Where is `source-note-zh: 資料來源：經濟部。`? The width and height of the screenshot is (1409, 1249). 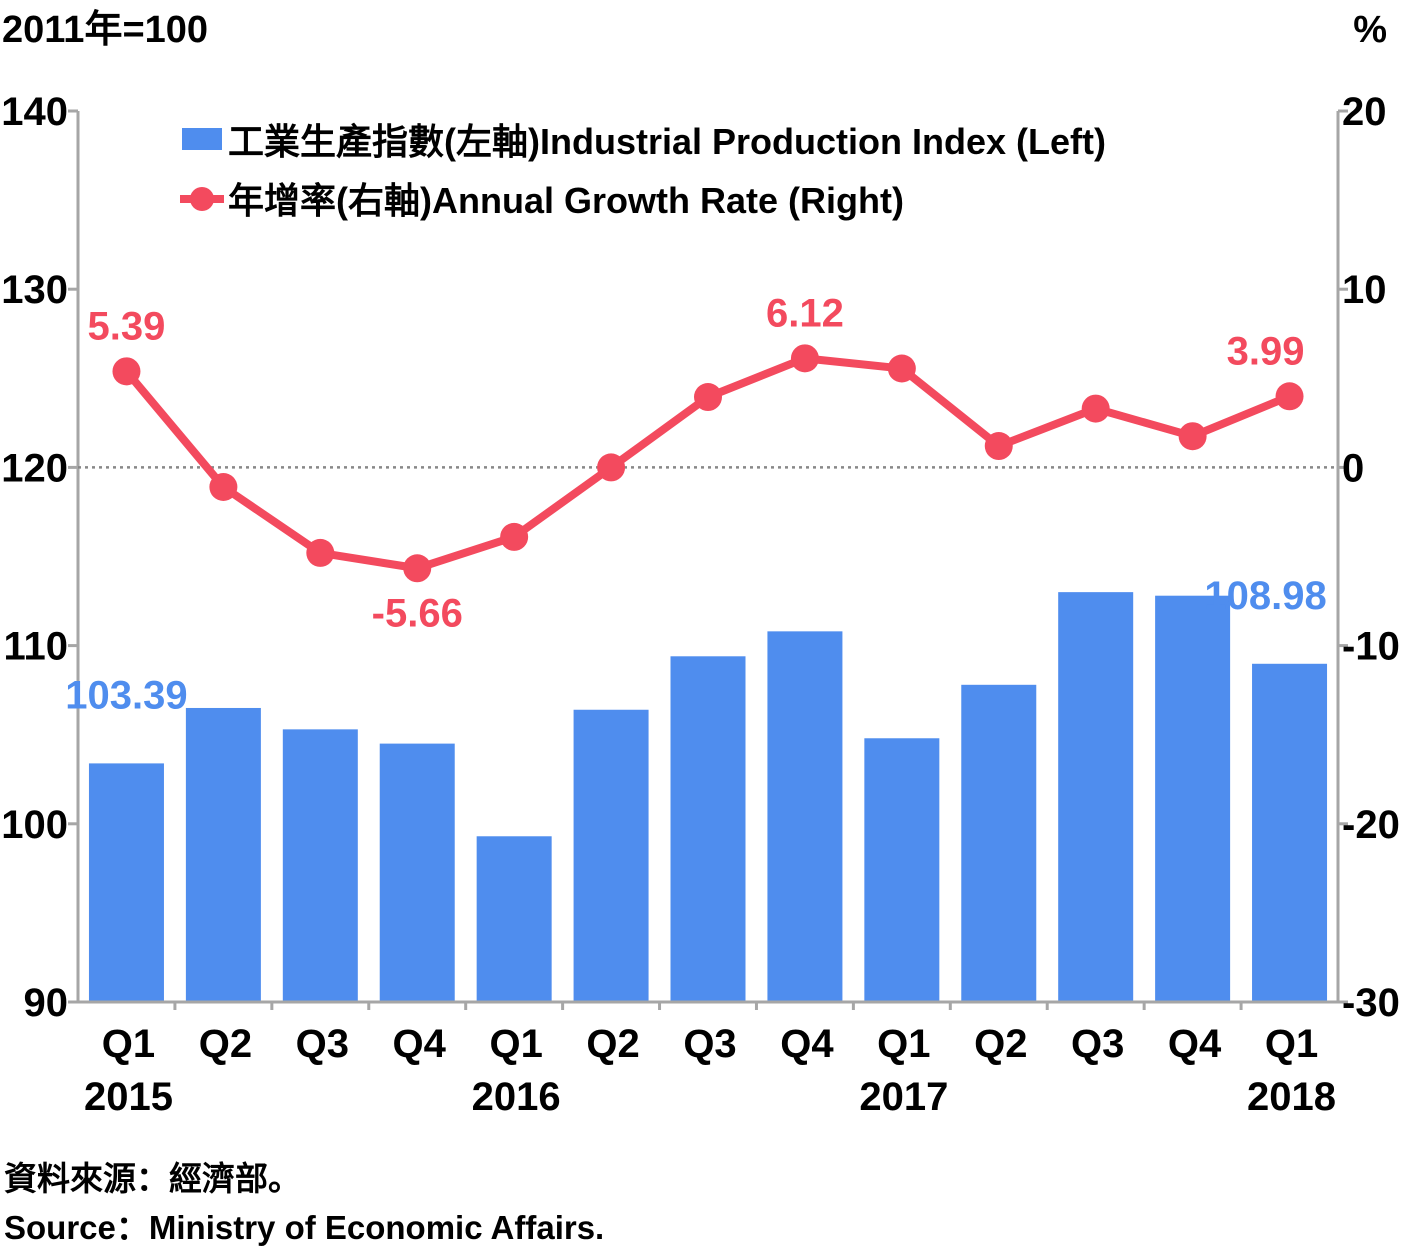
source-note-zh: 資料來源：經濟部。 is located at coordinates (152, 1178).